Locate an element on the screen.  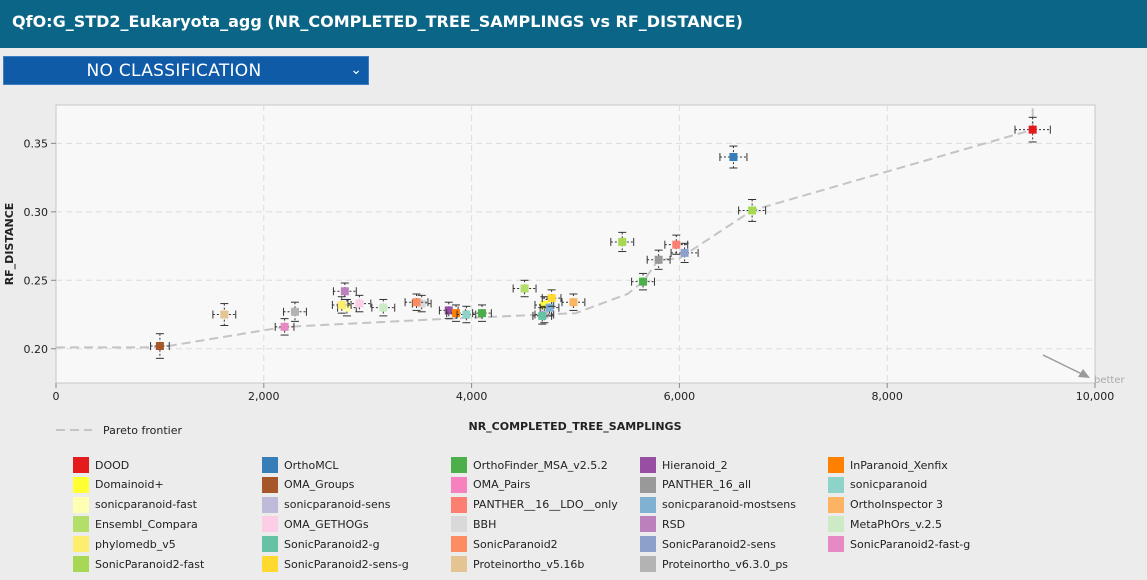
legend-item: sonicparanoid-sens is located at coordinates (326, 504).